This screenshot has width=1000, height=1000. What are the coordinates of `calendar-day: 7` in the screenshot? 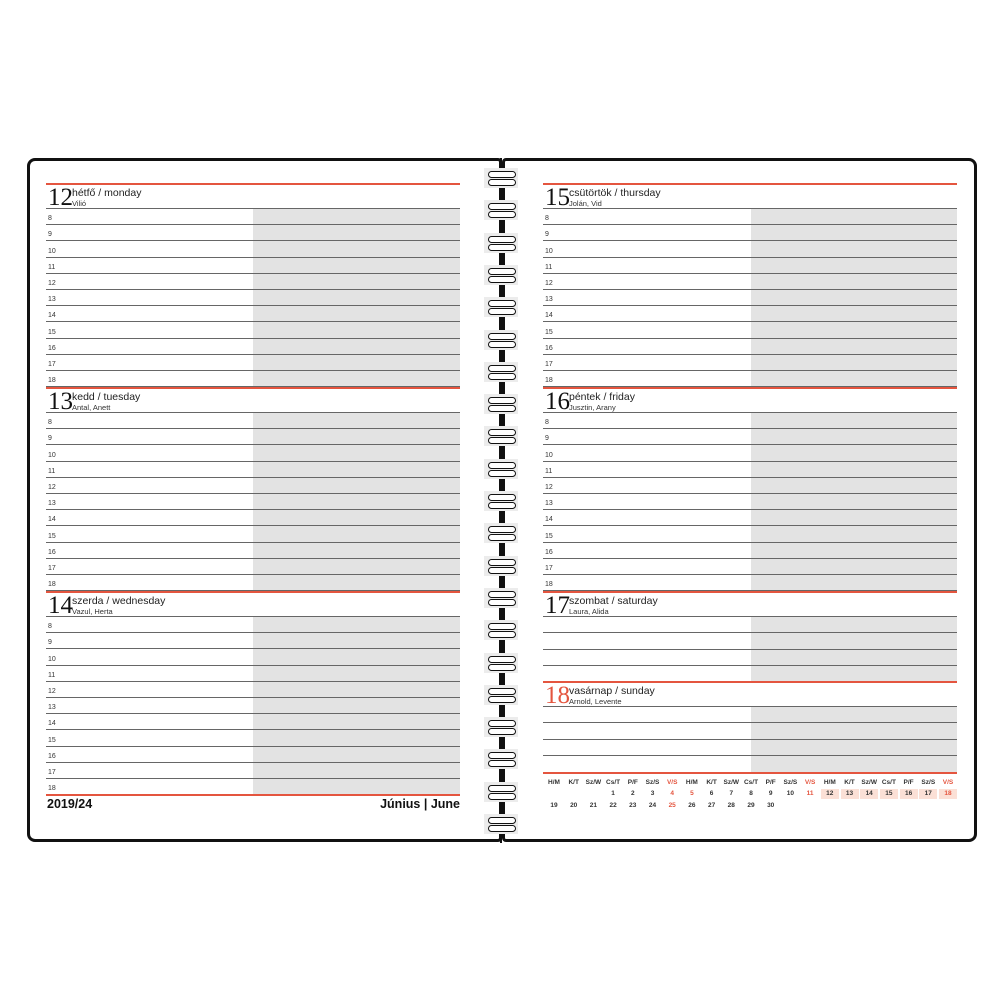 It's located at (731, 793).